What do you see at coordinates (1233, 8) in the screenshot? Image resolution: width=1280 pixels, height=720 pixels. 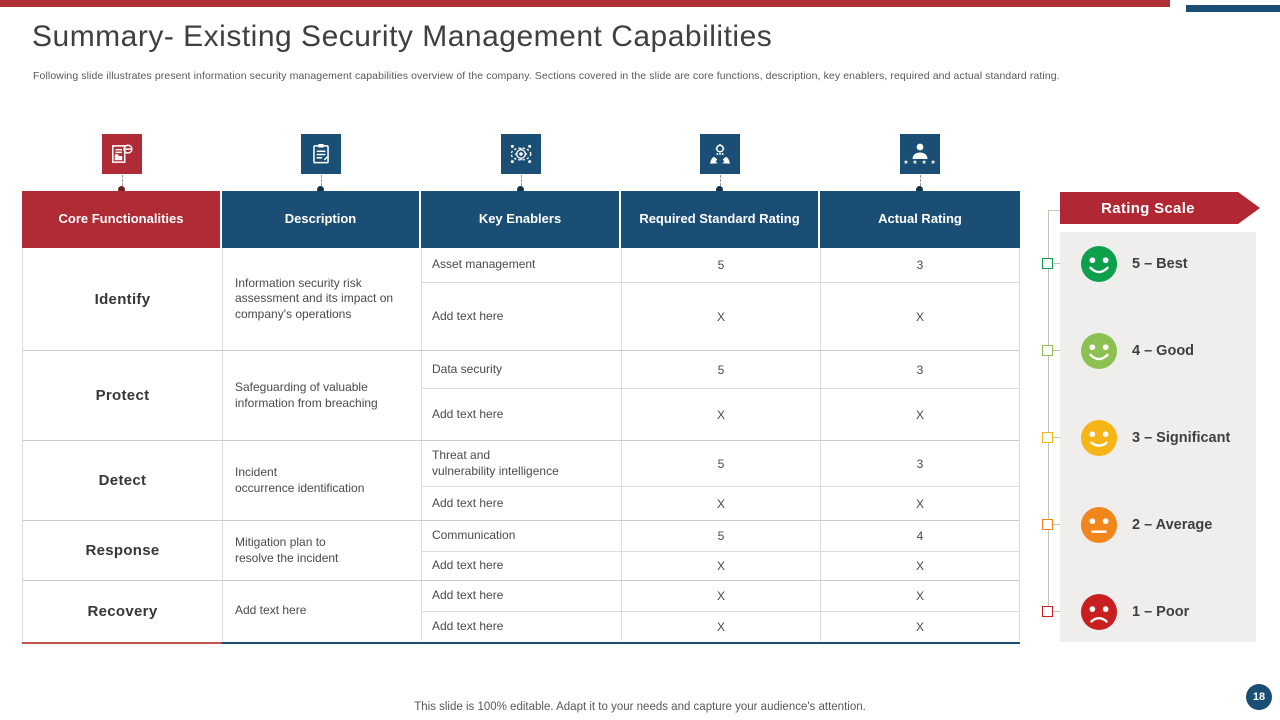 I see `top-accent-bar-blue` at bounding box center [1233, 8].